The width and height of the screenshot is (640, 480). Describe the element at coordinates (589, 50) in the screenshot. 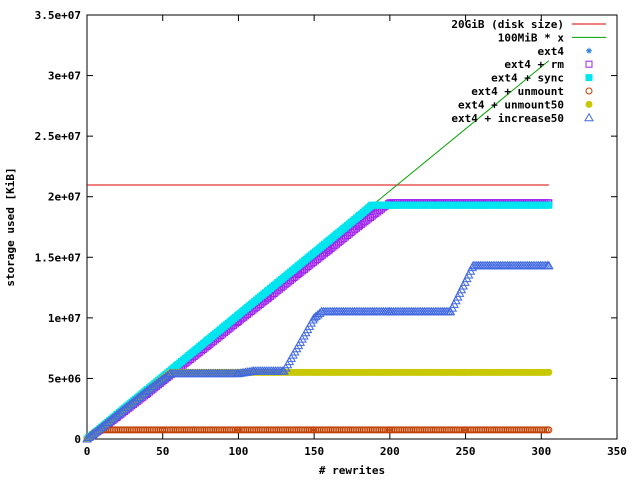

I see `legend-marker-swatch` at that location.